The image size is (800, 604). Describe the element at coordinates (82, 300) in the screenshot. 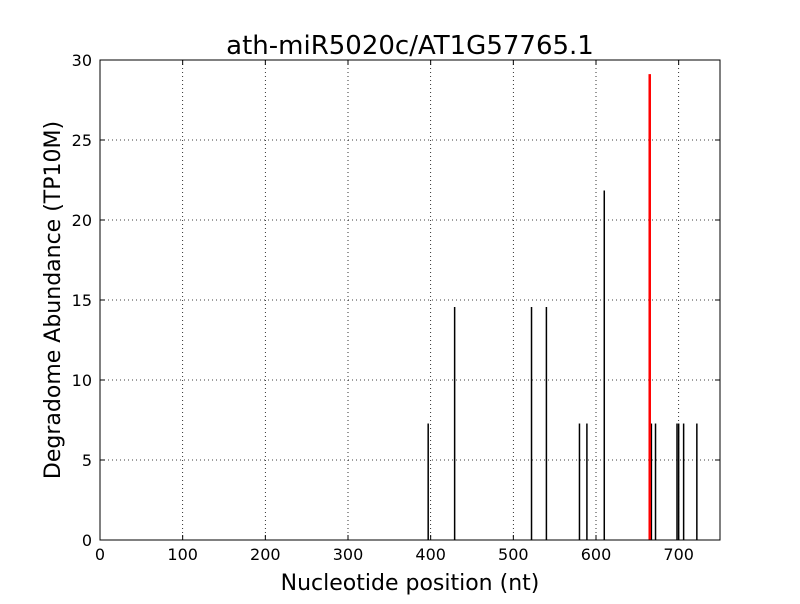

I see `y-tick-label: 15` at that location.